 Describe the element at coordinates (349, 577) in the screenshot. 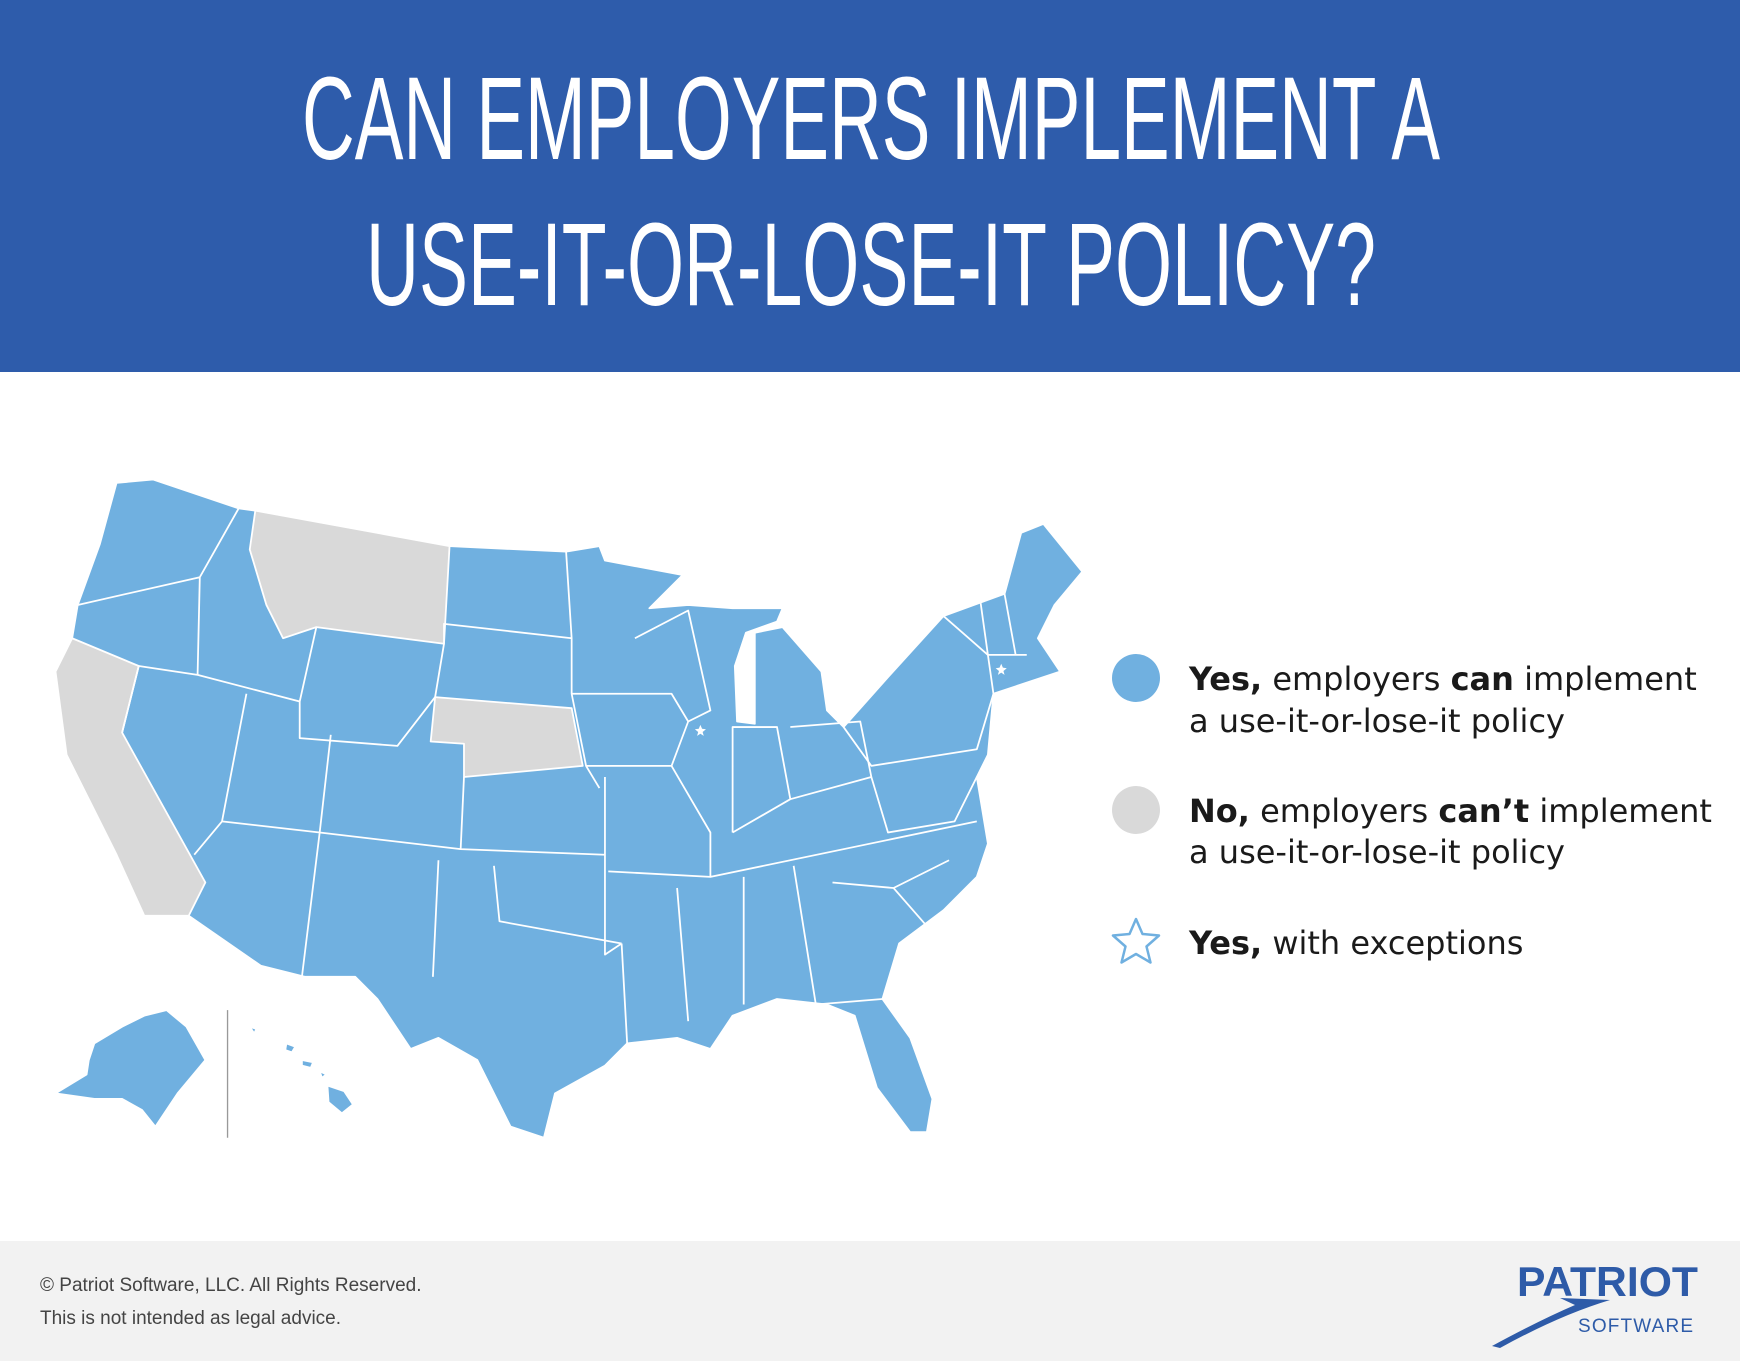

I see `state-montana` at that location.